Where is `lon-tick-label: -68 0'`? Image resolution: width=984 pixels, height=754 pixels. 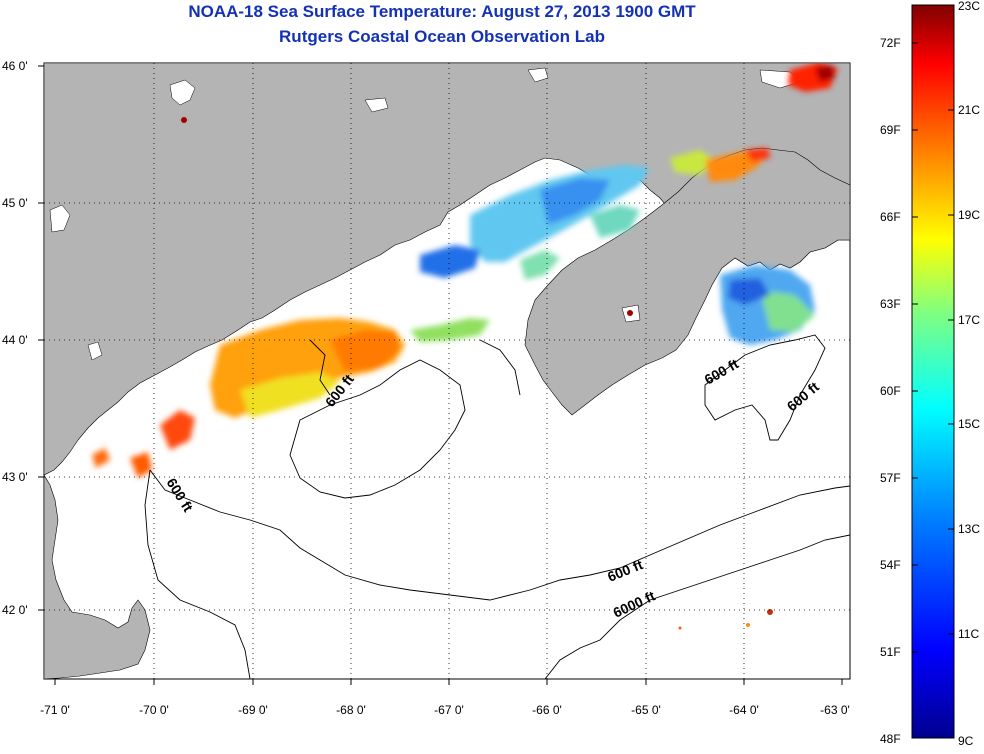
lon-tick-label: -68 0' is located at coordinates (351, 710).